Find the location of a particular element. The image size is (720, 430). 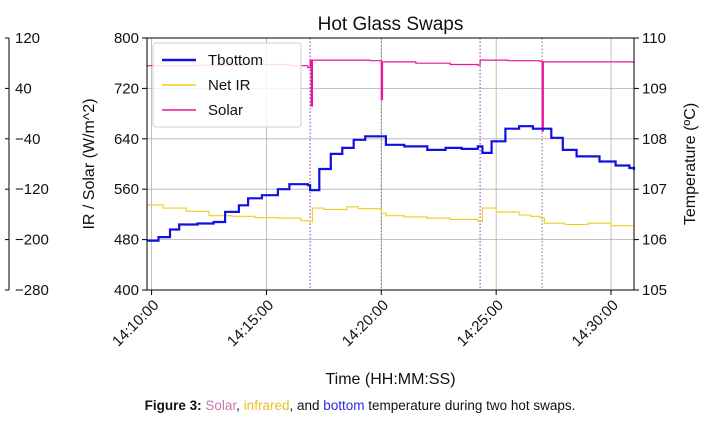

x-tick-label: 14:20:00 is located at coordinates (365, 323).